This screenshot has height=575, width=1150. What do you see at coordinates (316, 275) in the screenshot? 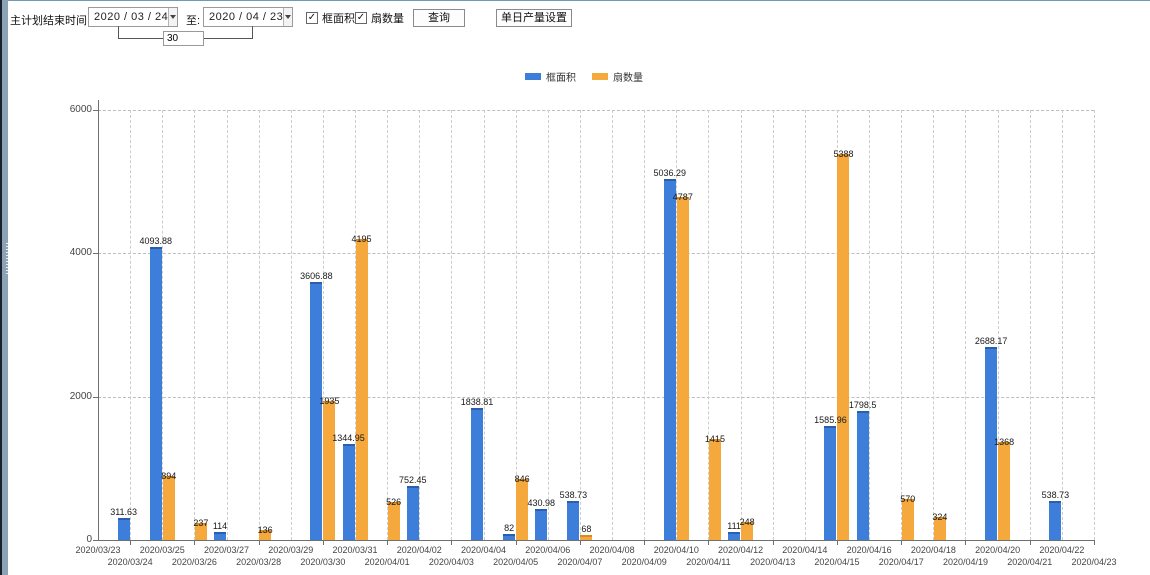
I see `bar-value-label: 3606.88` at bounding box center [316, 275].